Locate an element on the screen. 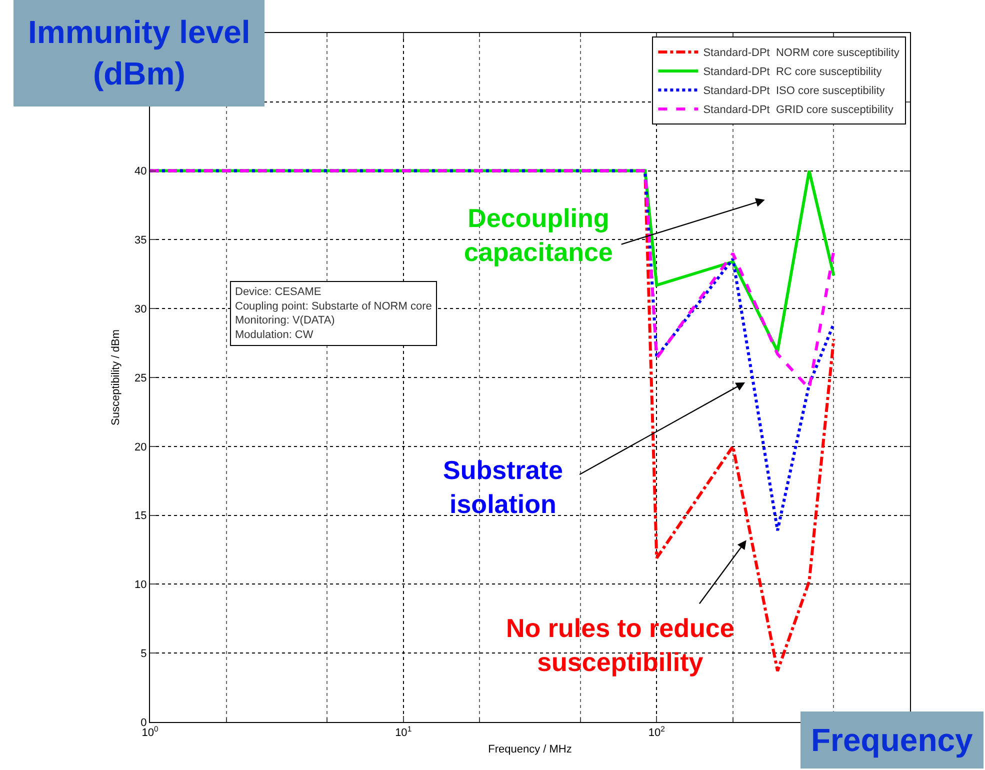 Image resolution: width=985 pixels, height=770 pixels. x-tick-label: 10$^{1}$ is located at coordinates (403, 732).